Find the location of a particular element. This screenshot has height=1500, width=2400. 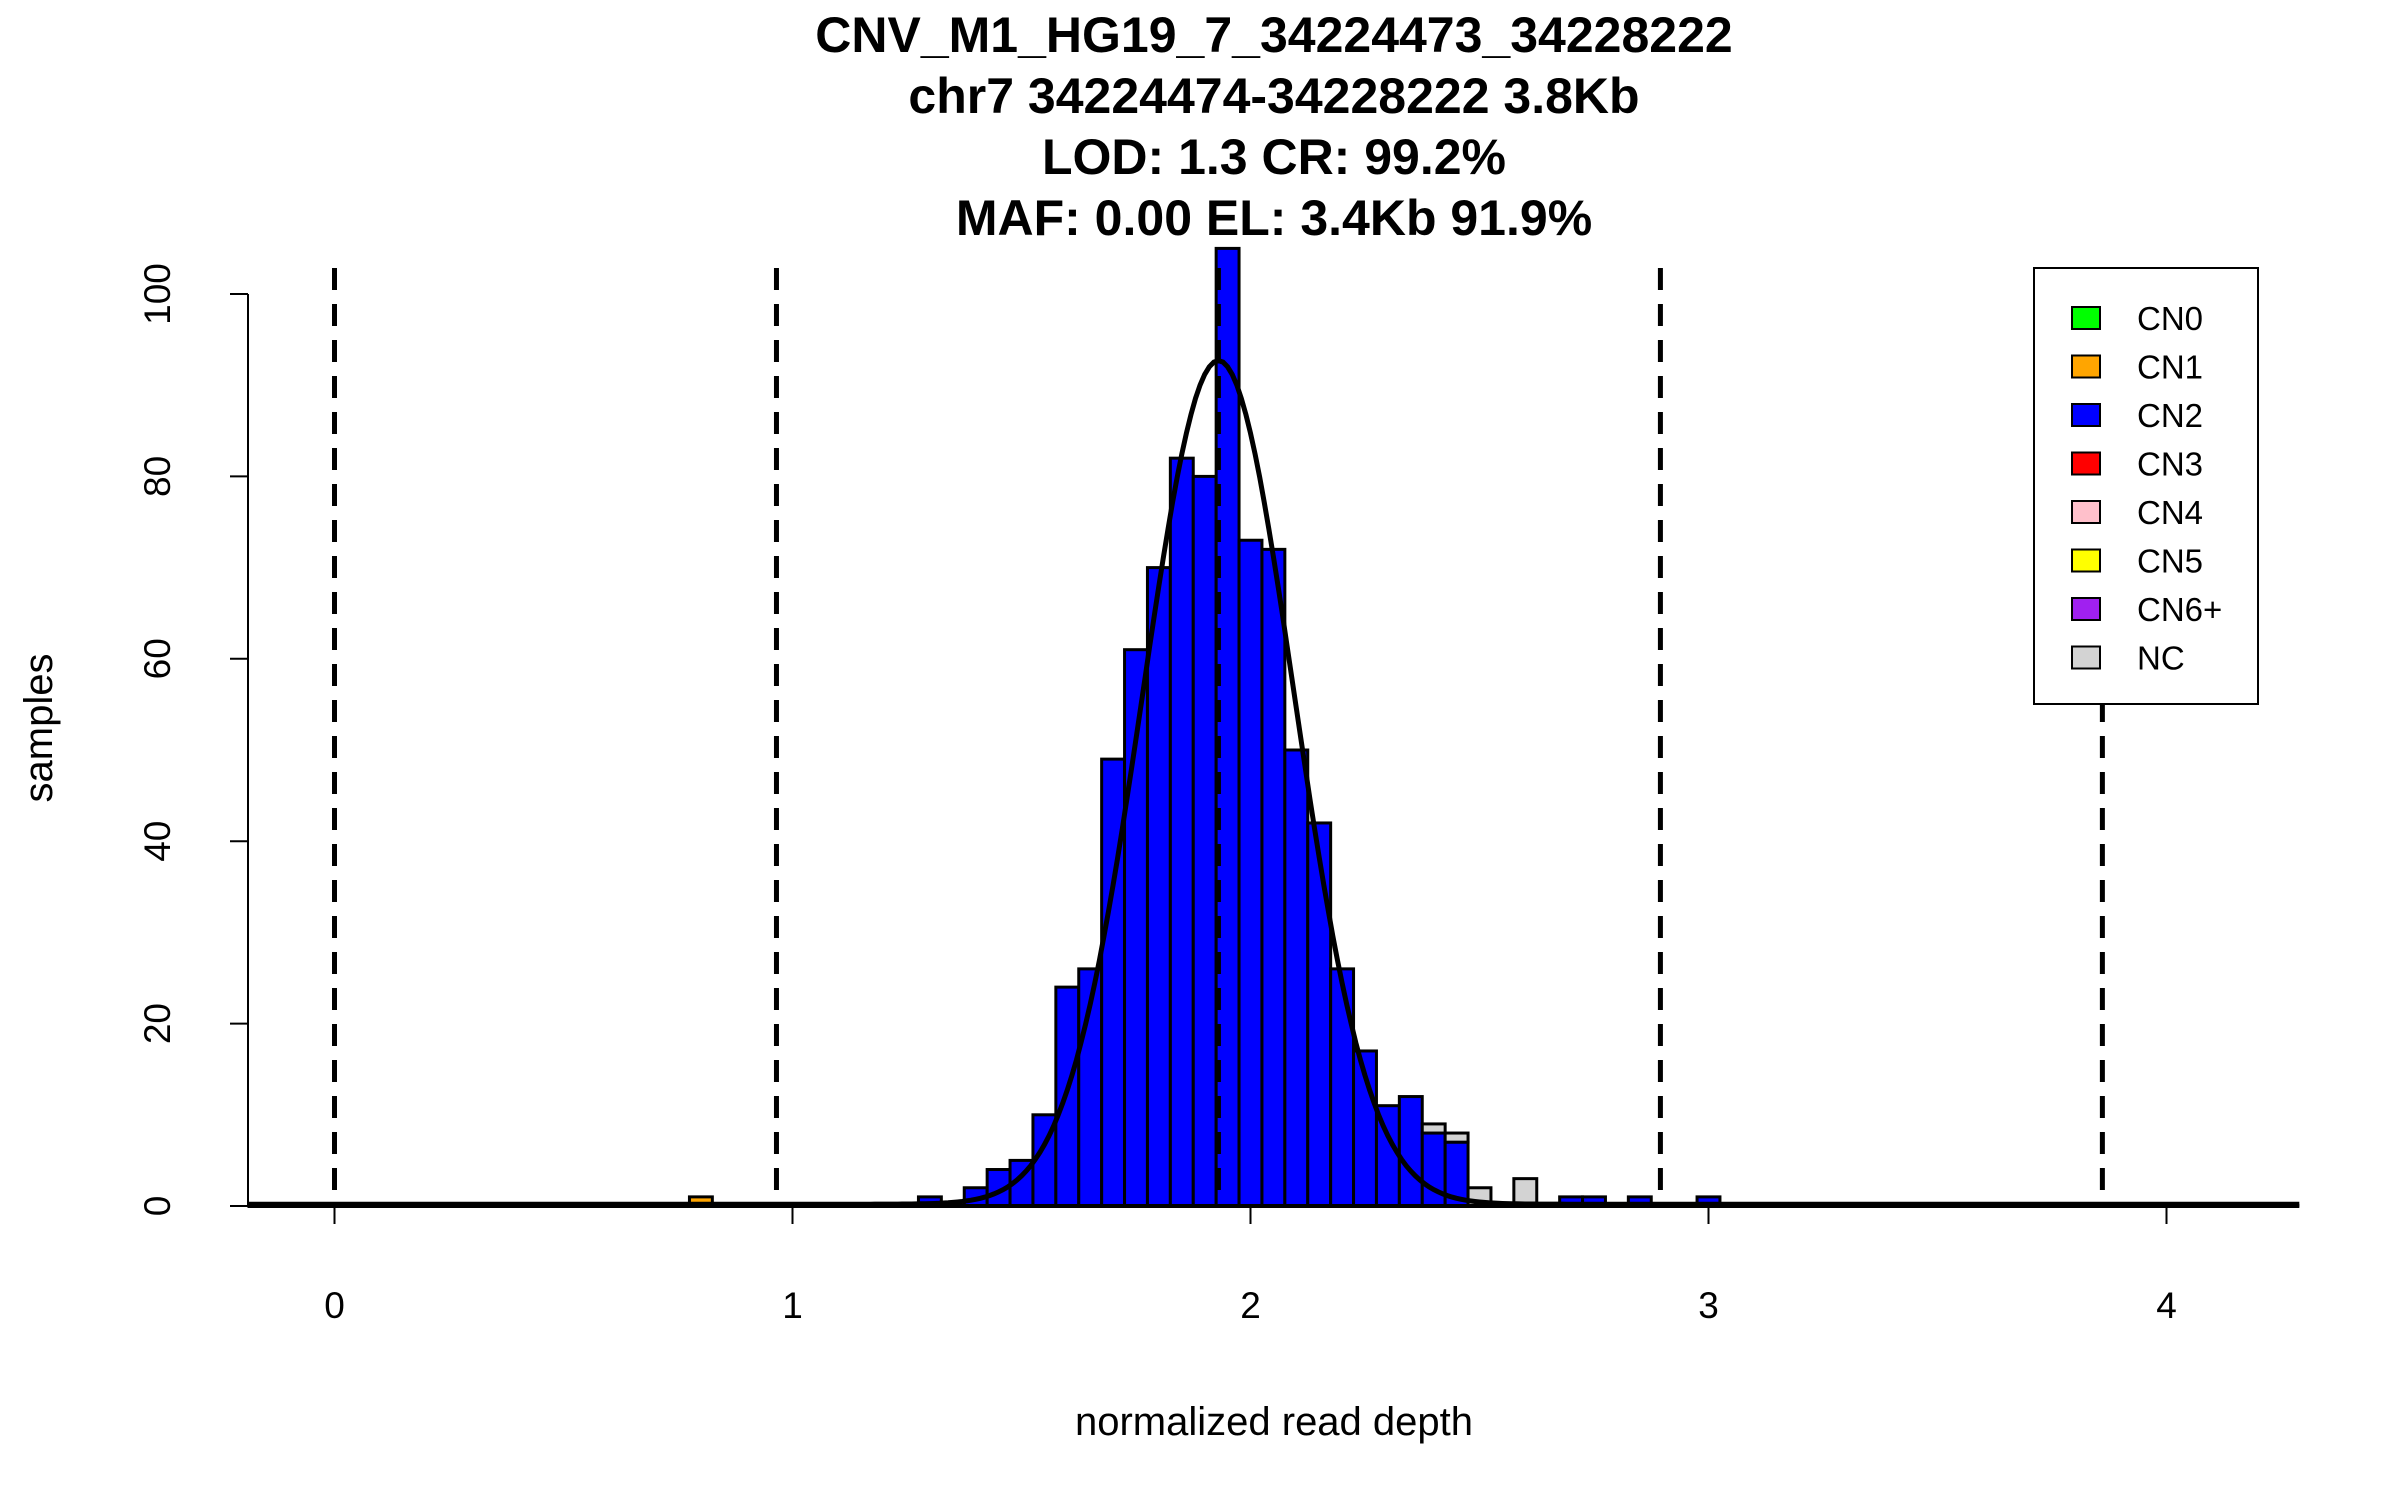

title-line-2: chr7 34224474-34228222 3.8Kb is located at coordinates (1273, 96).